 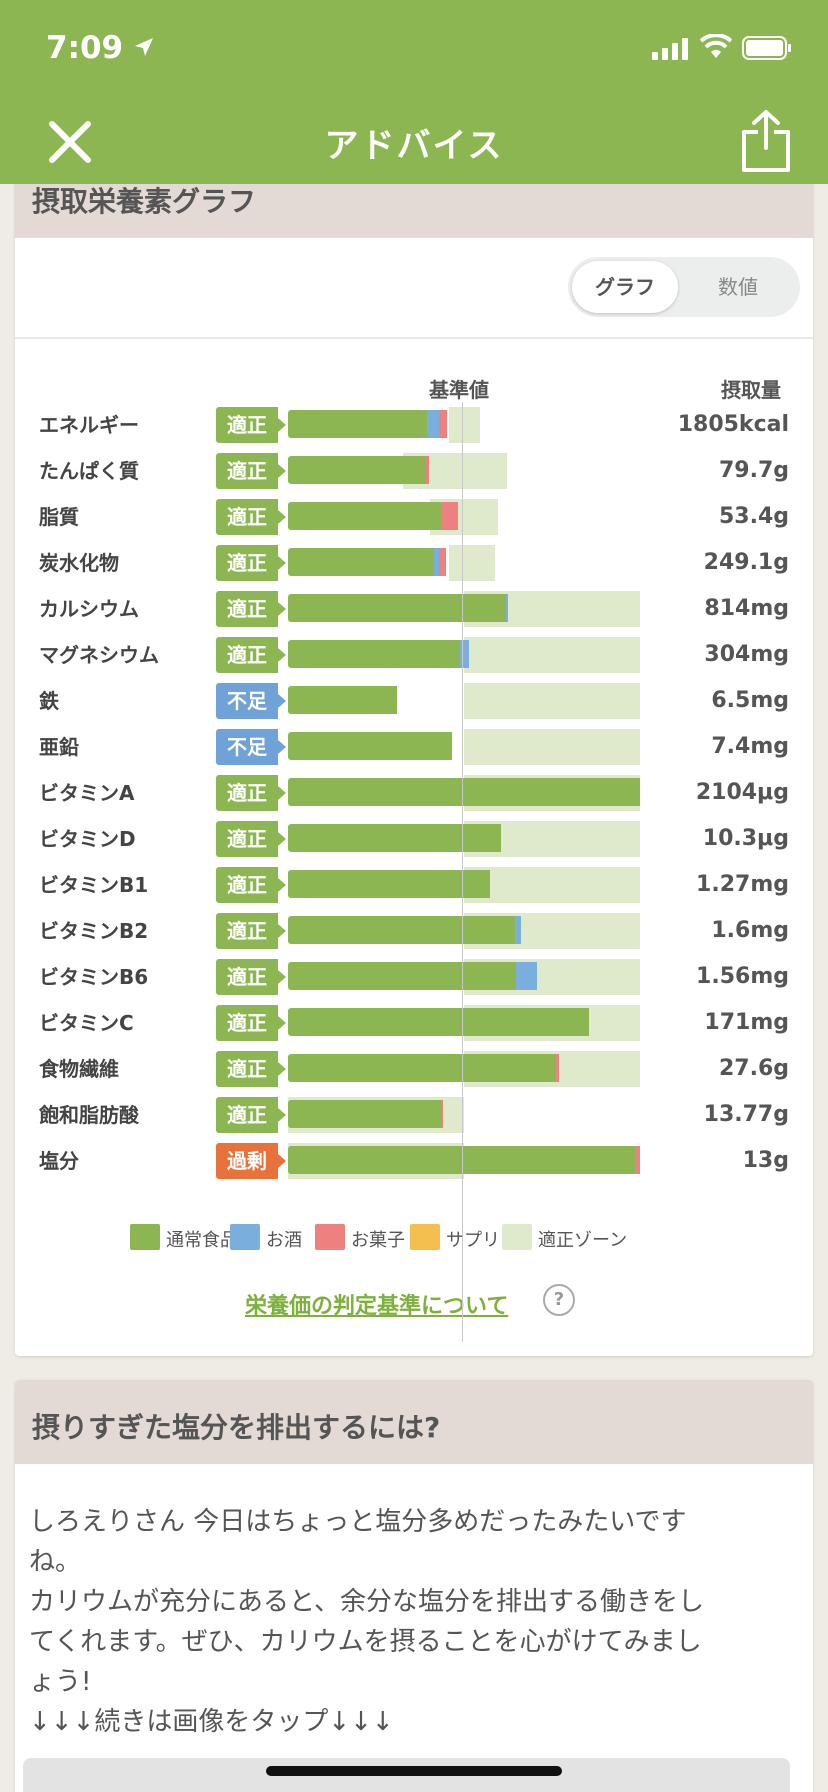 What do you see at coordinates (144, 47) in the screenshot?
I see `location-arrow-icon` at bounding box center [144, 47].